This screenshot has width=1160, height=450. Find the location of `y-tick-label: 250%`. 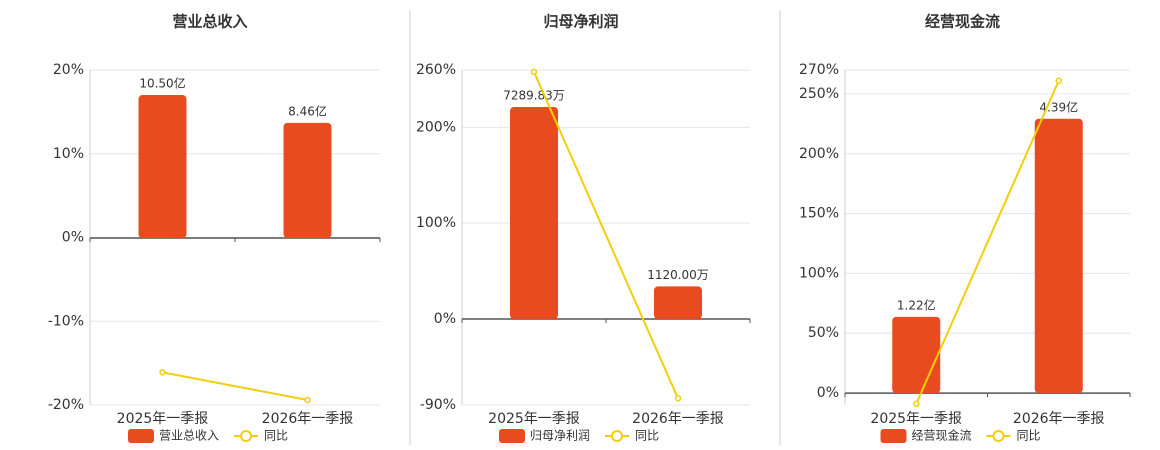

y-tick-label: 250% is located at coordinates (819, 94).